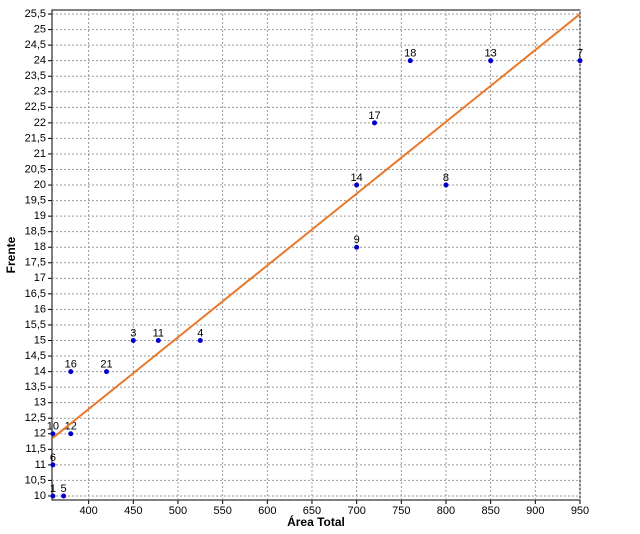 The image size is (640, 534). What do you see at coordinates (106, 364) in the screenshot?
I see `point-label: 21` at bounding box center [106, 364].